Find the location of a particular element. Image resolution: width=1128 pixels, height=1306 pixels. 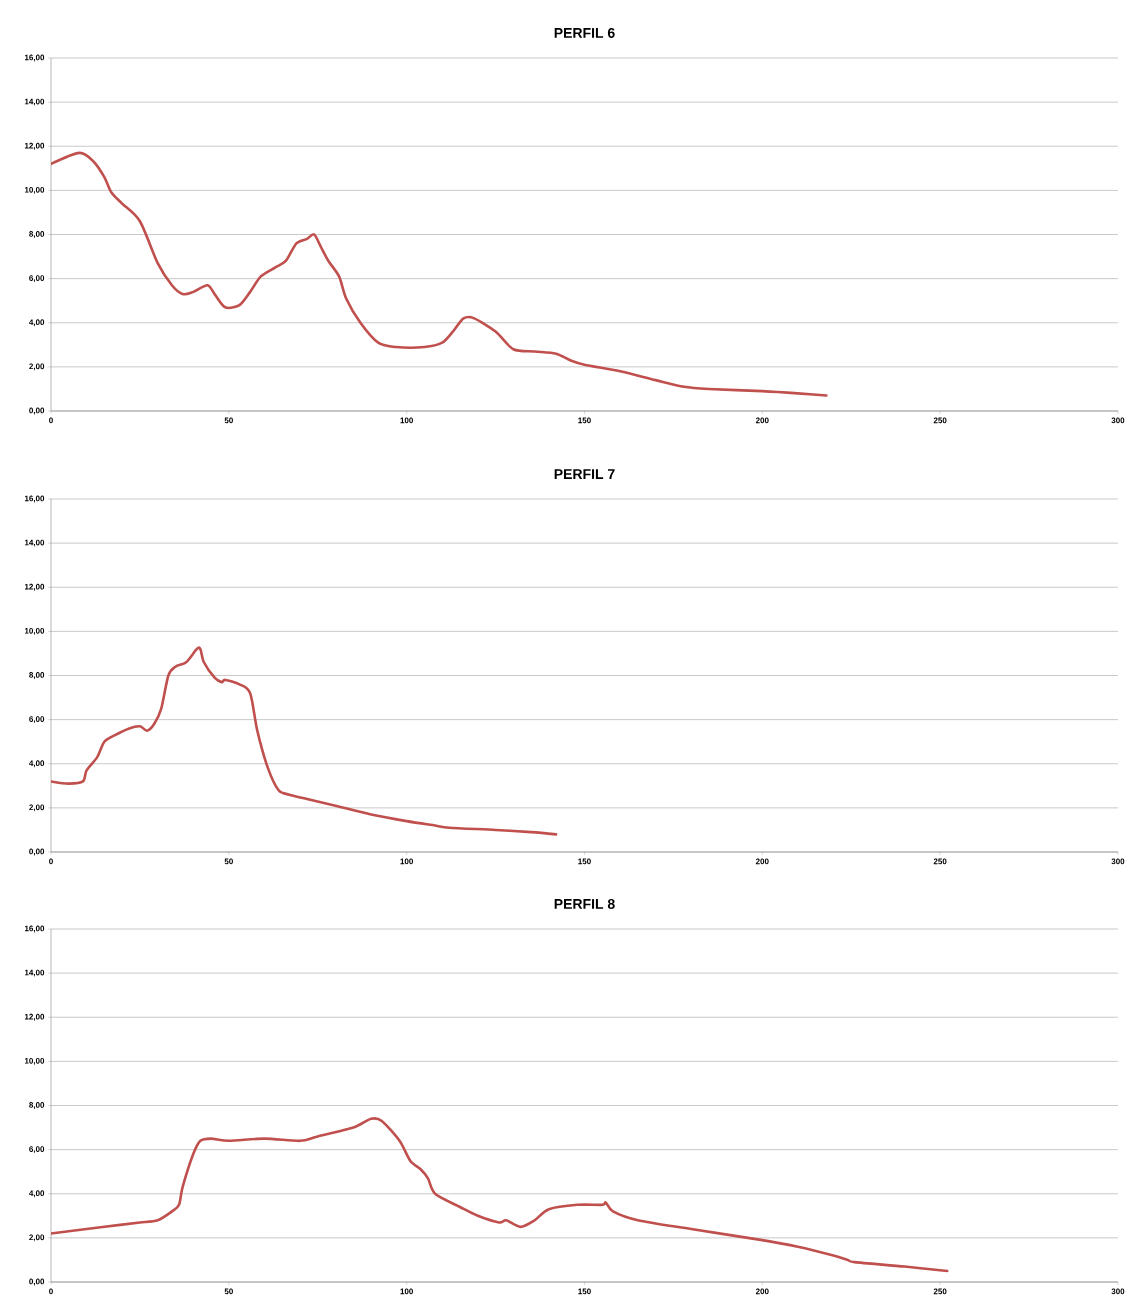

chart-title: PERFIL 6 is located at coordinates (584, 32).